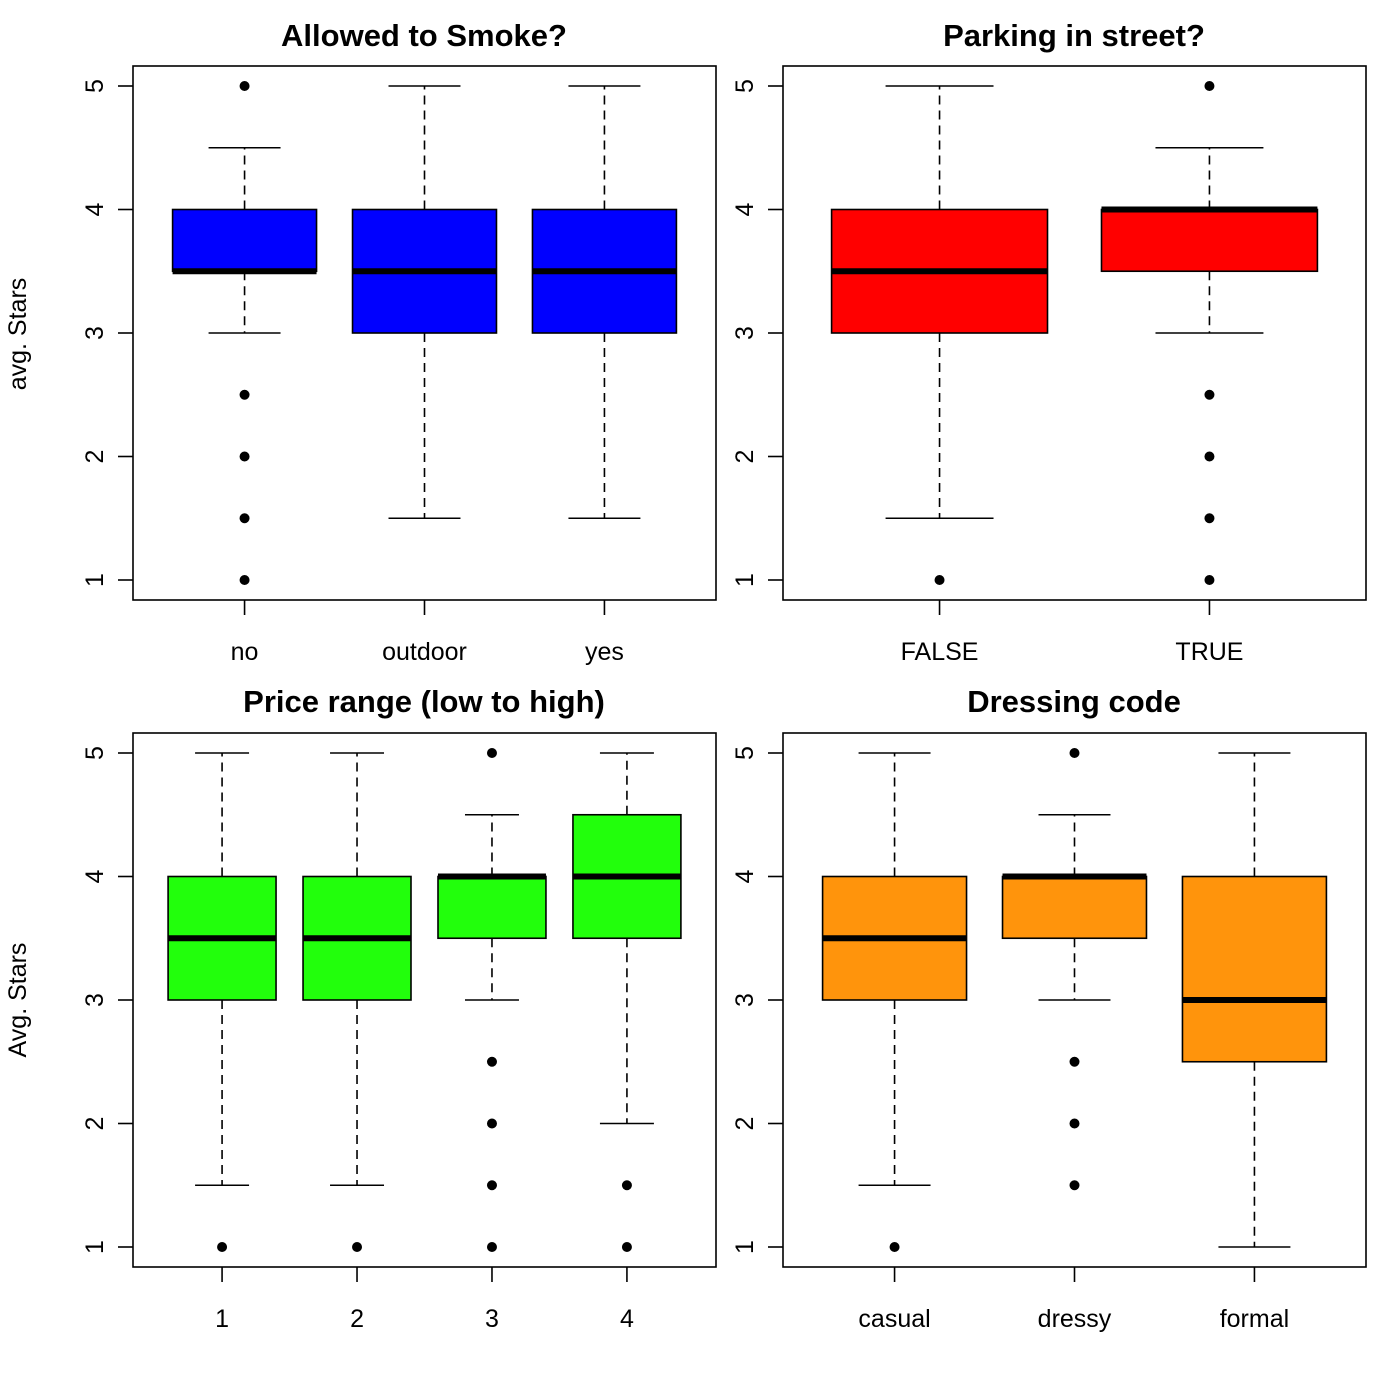  What do you see at coordinates (18, 1000) in the screenshot?
I see `y-axis-label: Avg. Stars` at bounding box center [18, 1000].